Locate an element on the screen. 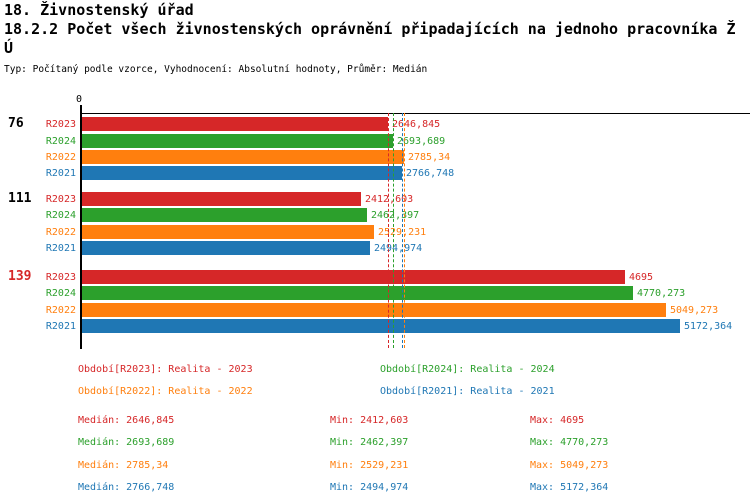  bar-row: R2021 2494,974 is located at coordinates (211, 248).